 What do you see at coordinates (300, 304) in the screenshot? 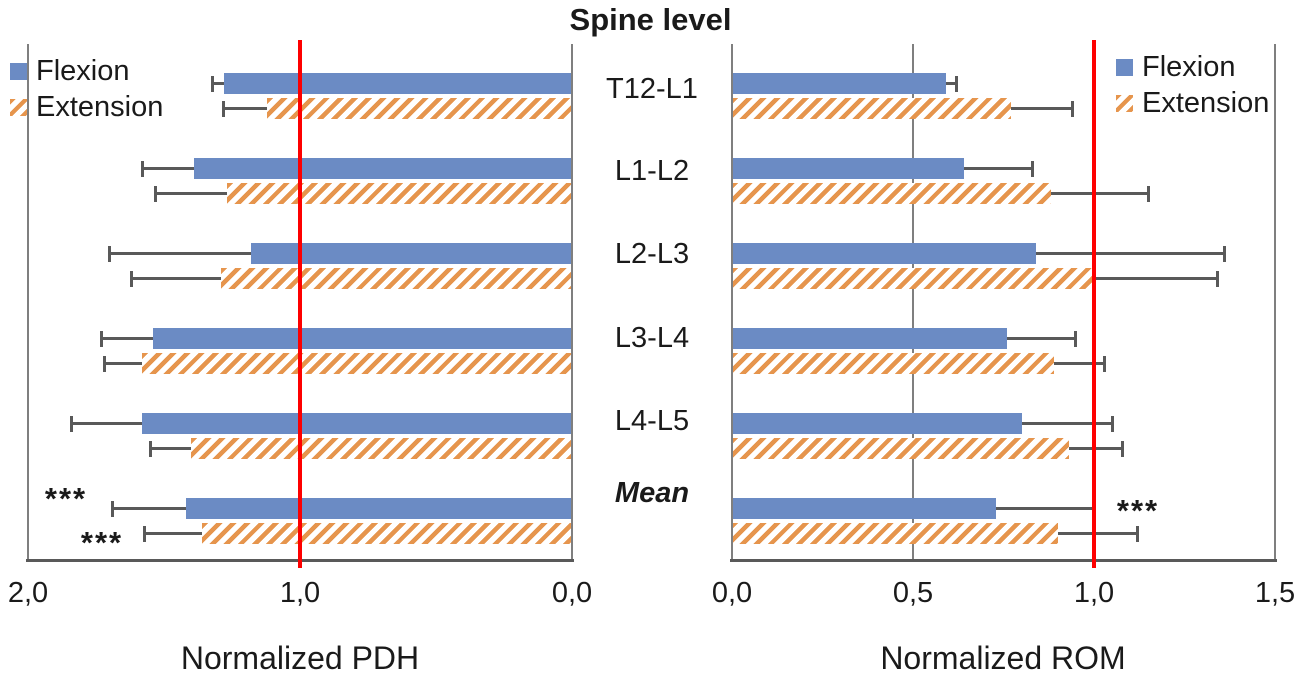
I see `pdh-reference-line` at bounding box center [300, 304].